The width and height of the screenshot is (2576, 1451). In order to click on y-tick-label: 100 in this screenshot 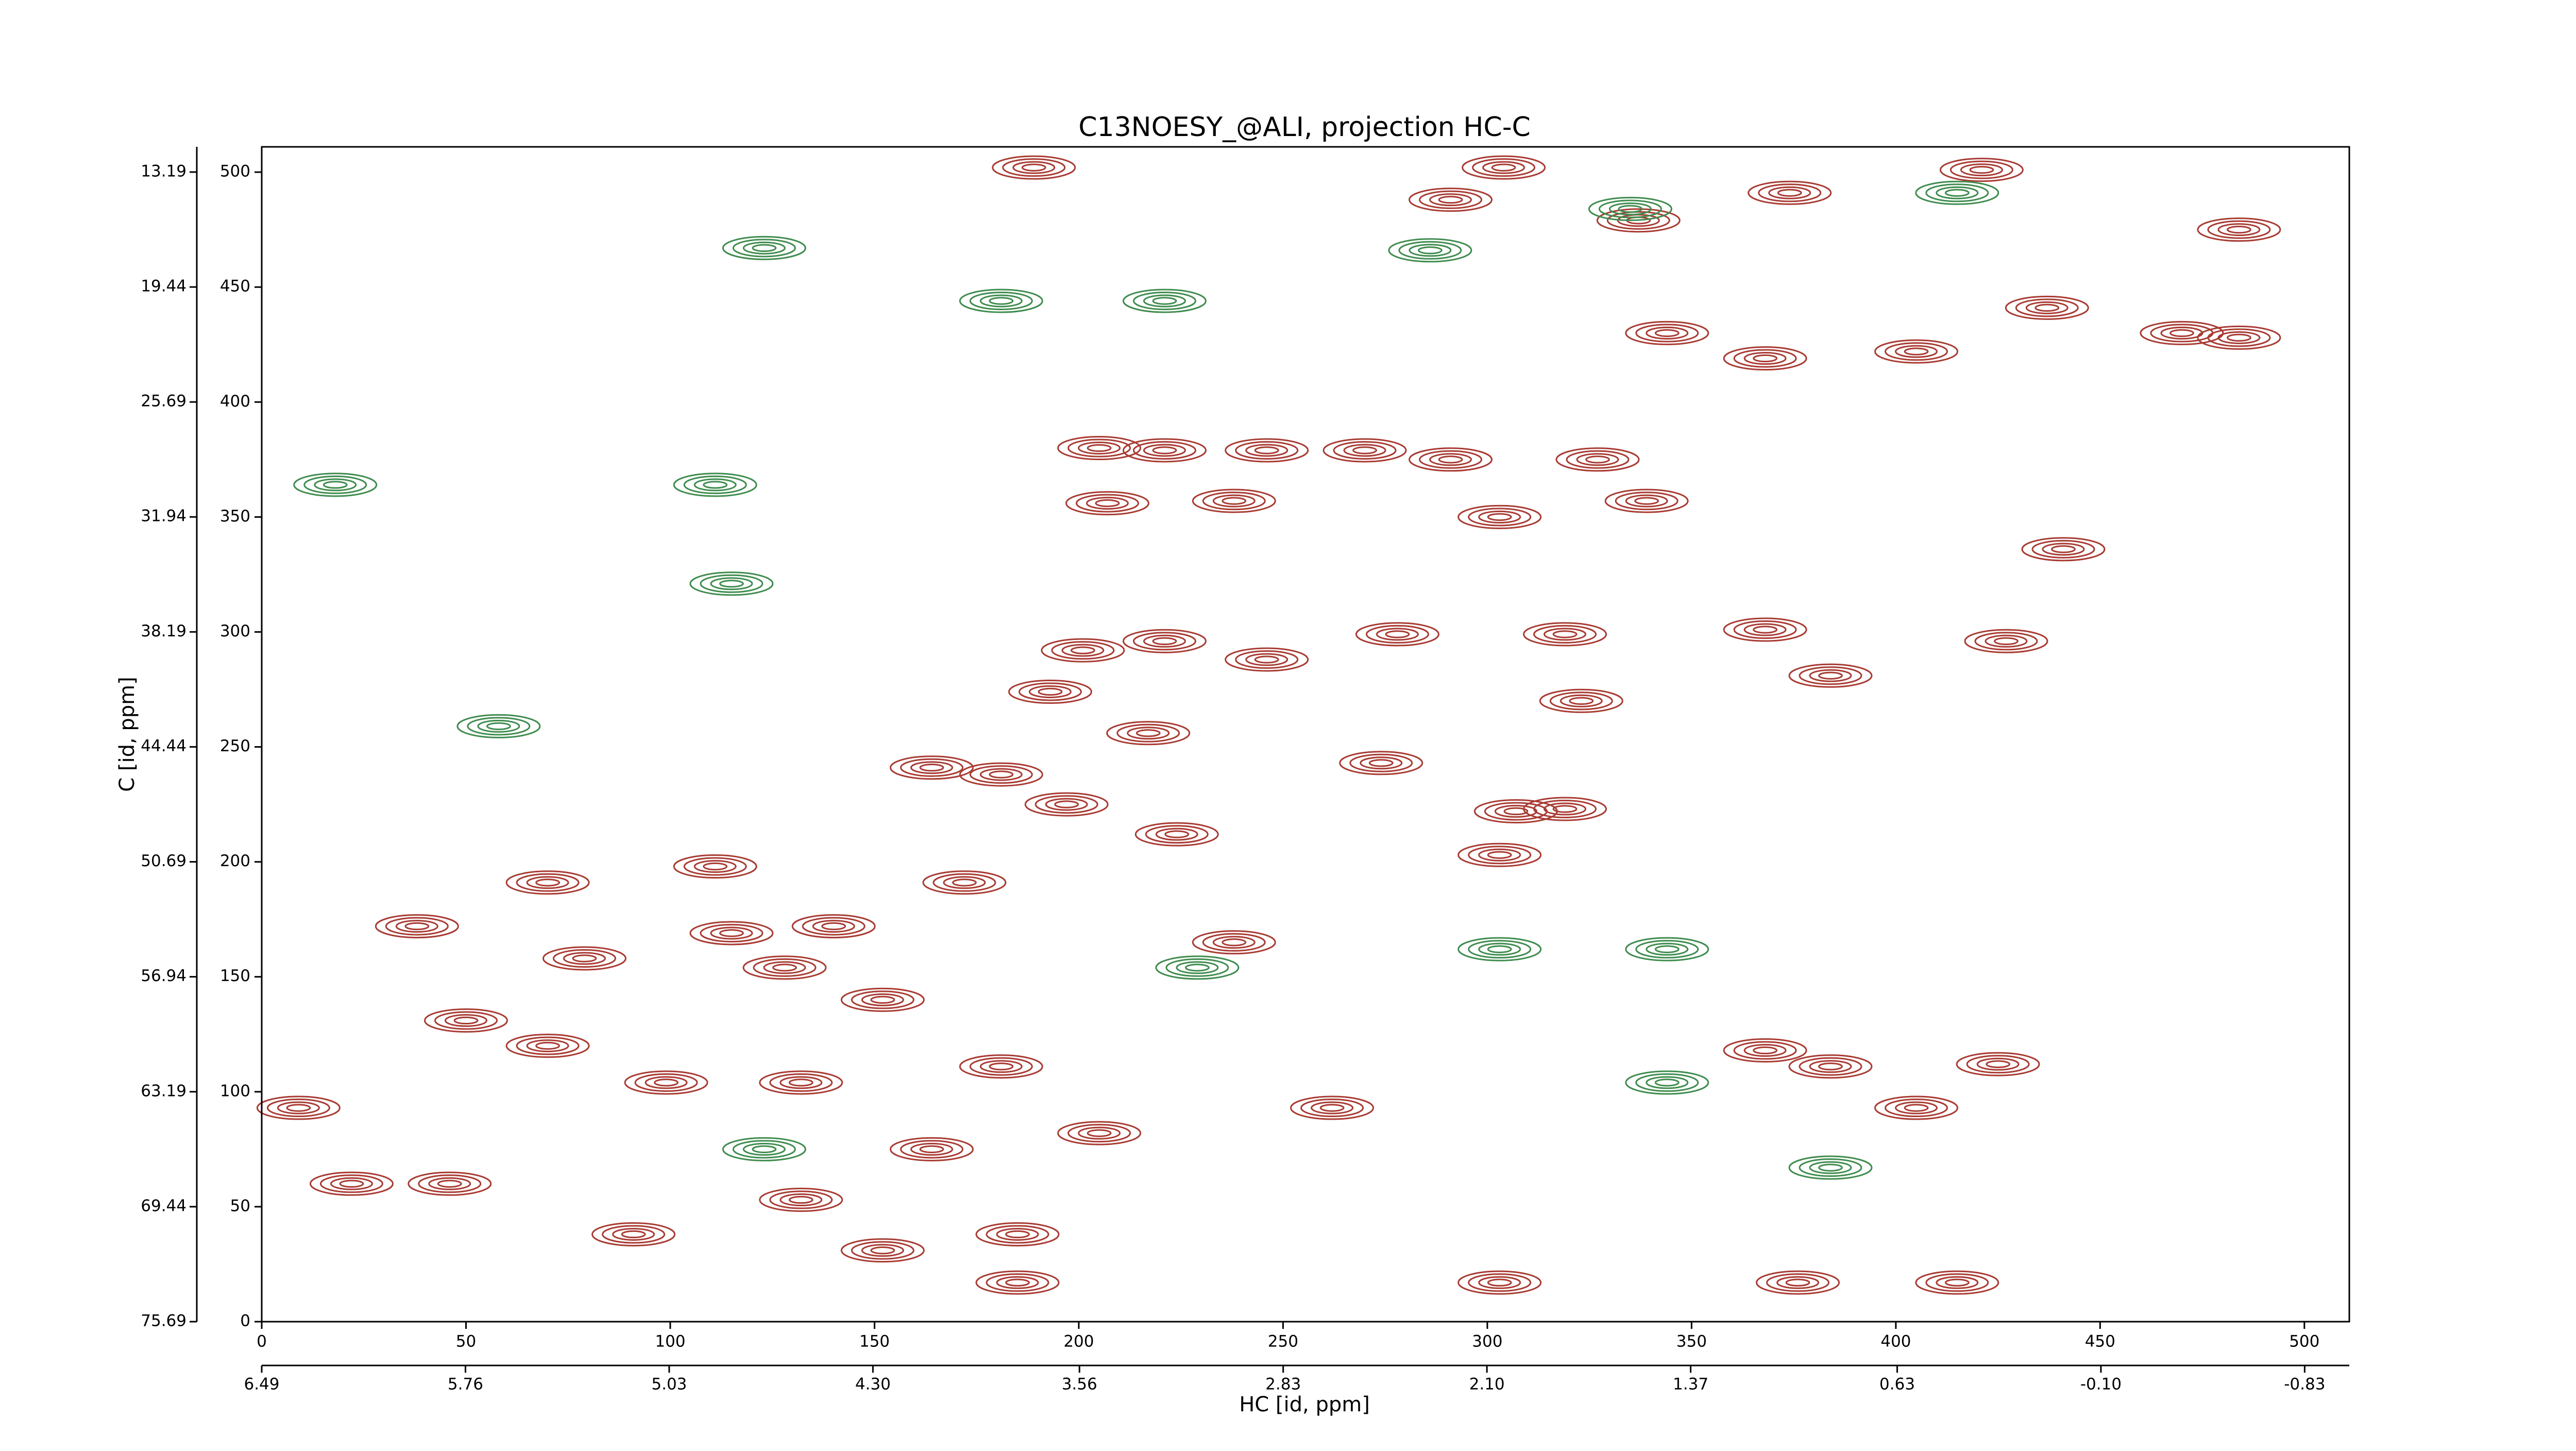, I will do `click(235, 1091)`.